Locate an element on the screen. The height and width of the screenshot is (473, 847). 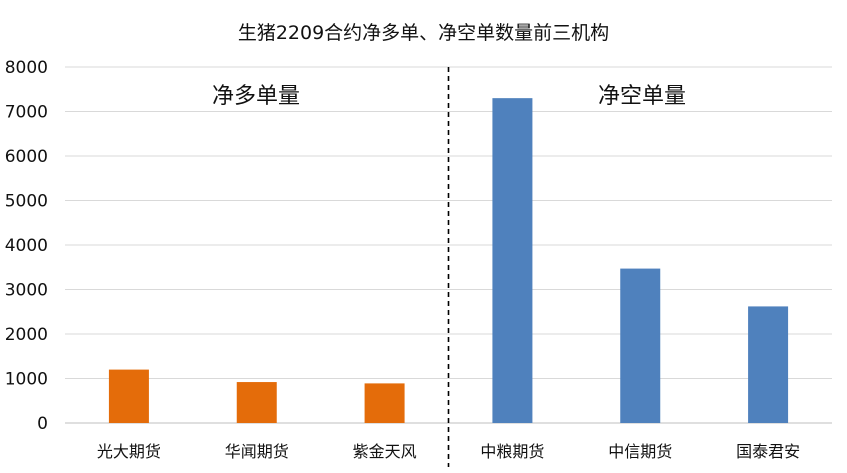
x-tick-label: 紫金天风 is located at coordinates (385, 451).